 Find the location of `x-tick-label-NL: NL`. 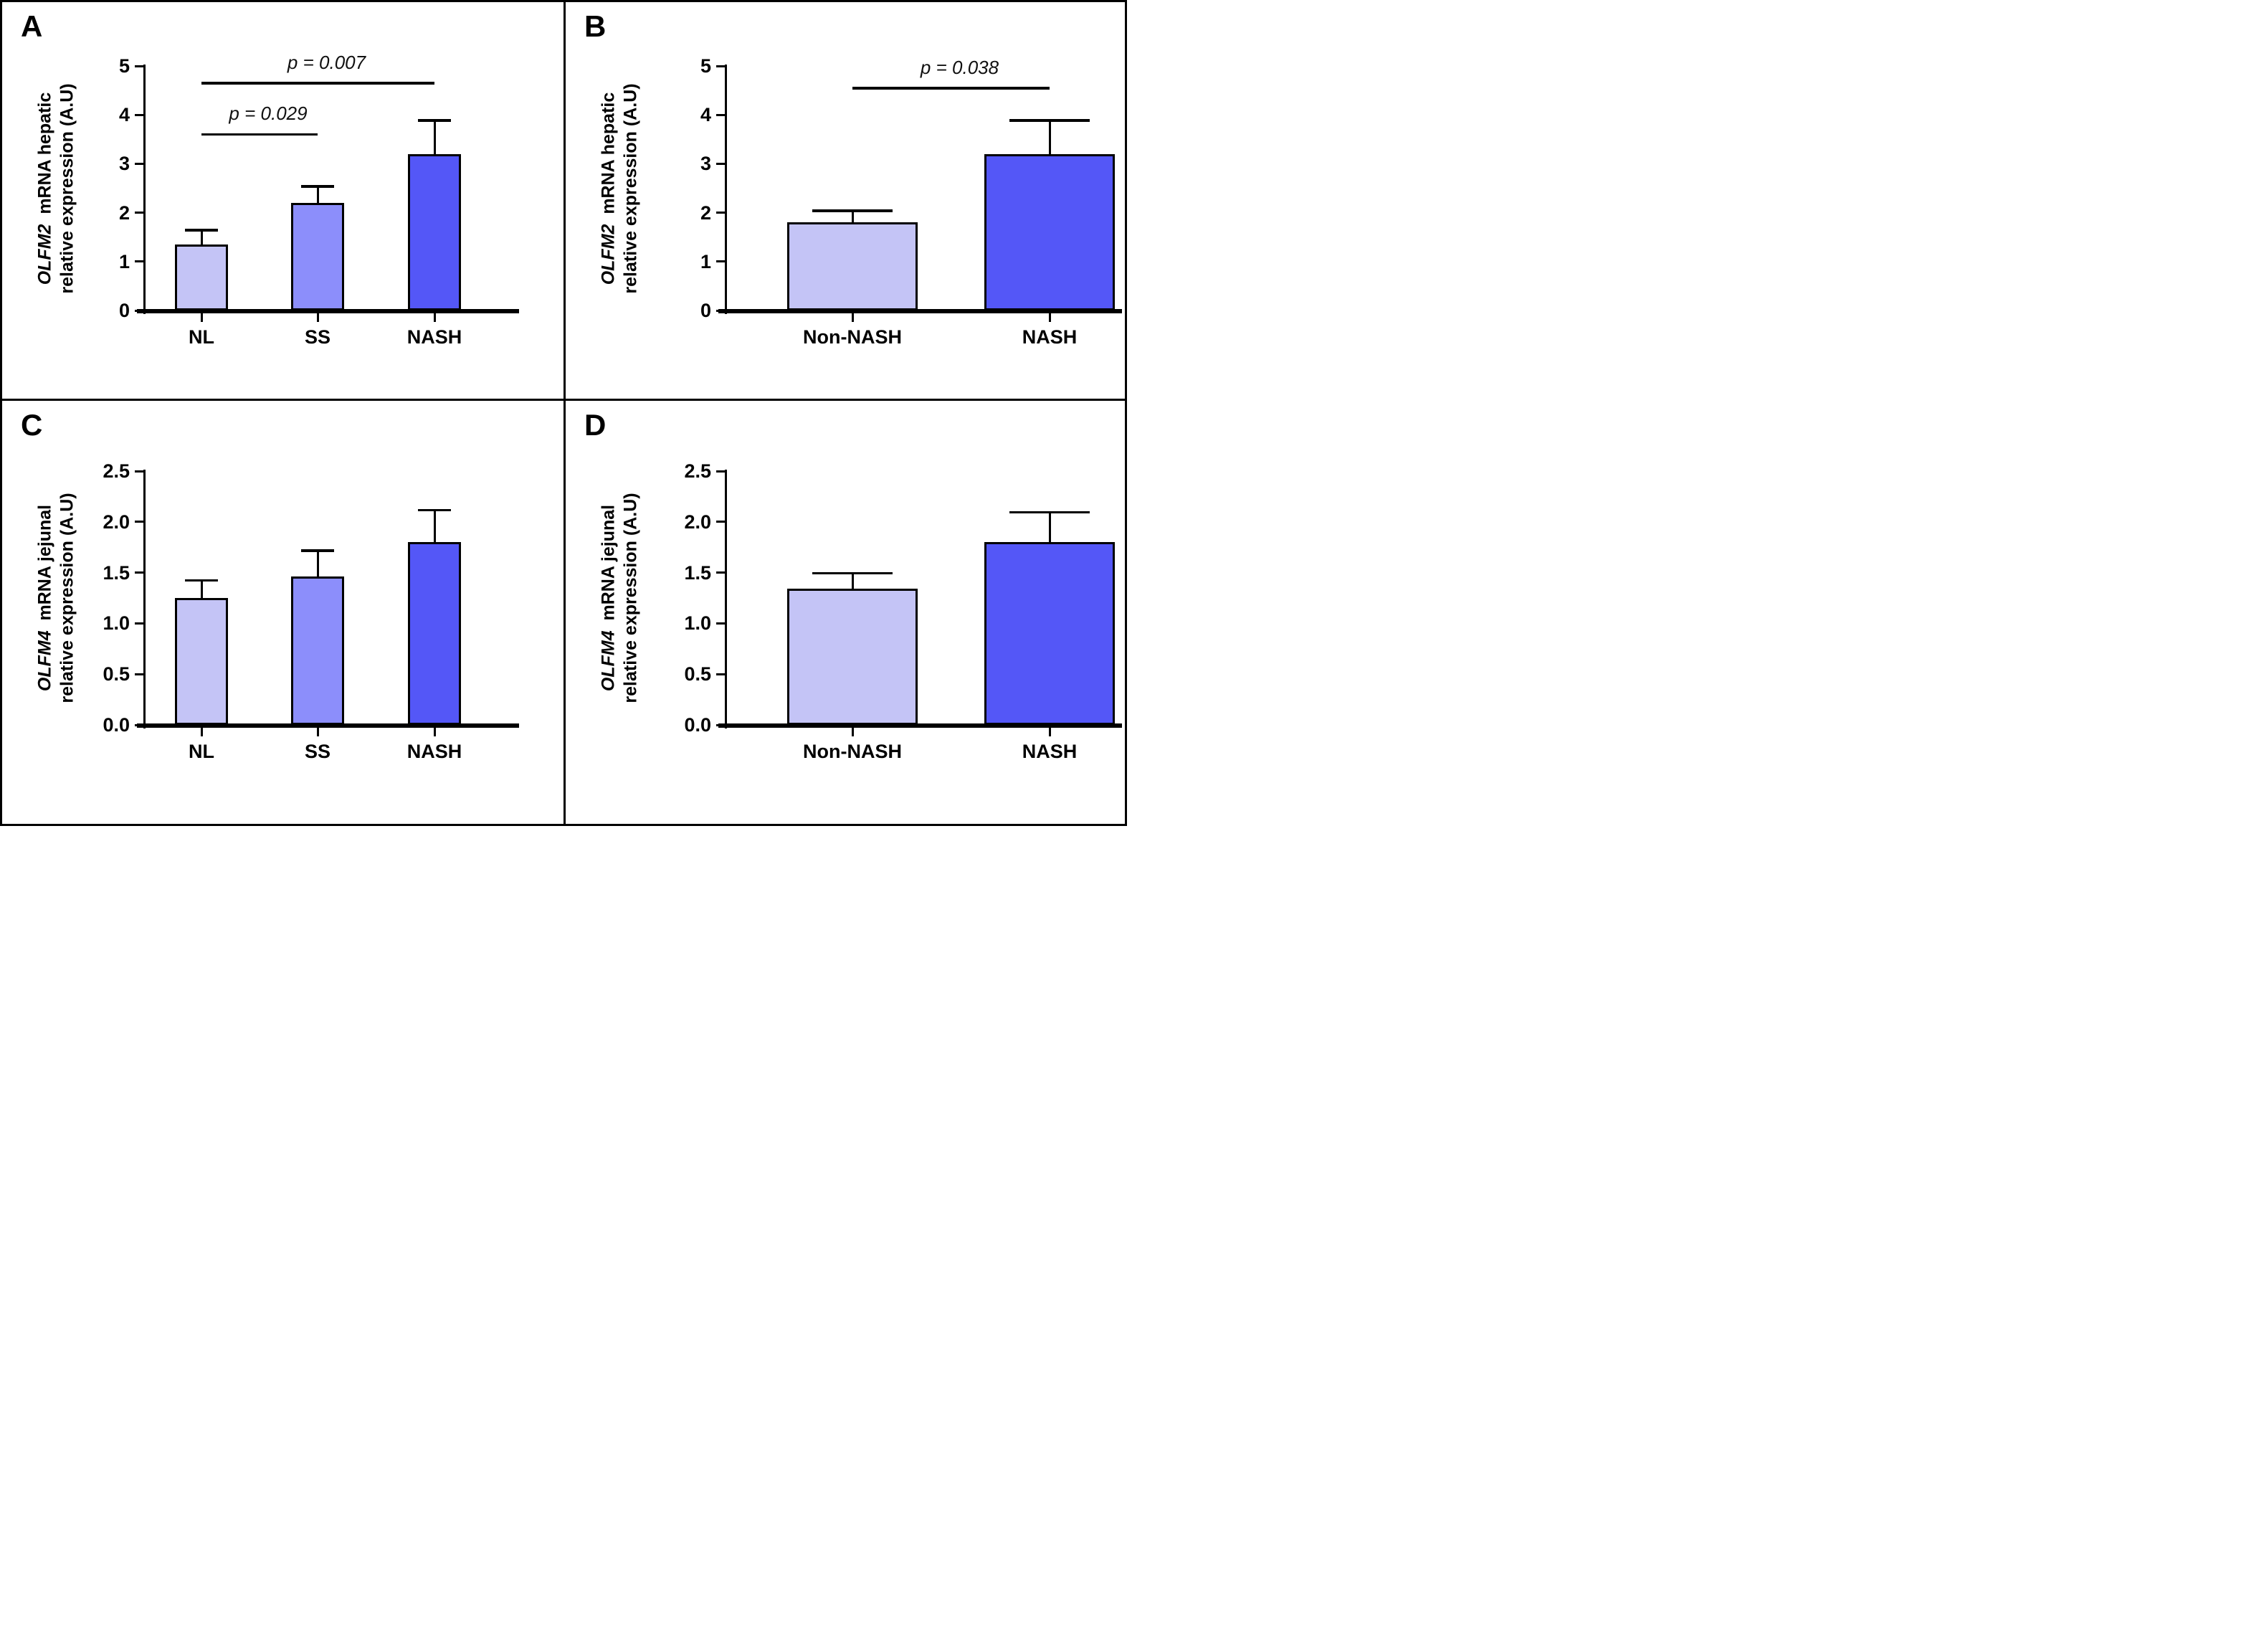

x-tick-label-NL: NL is located at coordinates (201, 337).